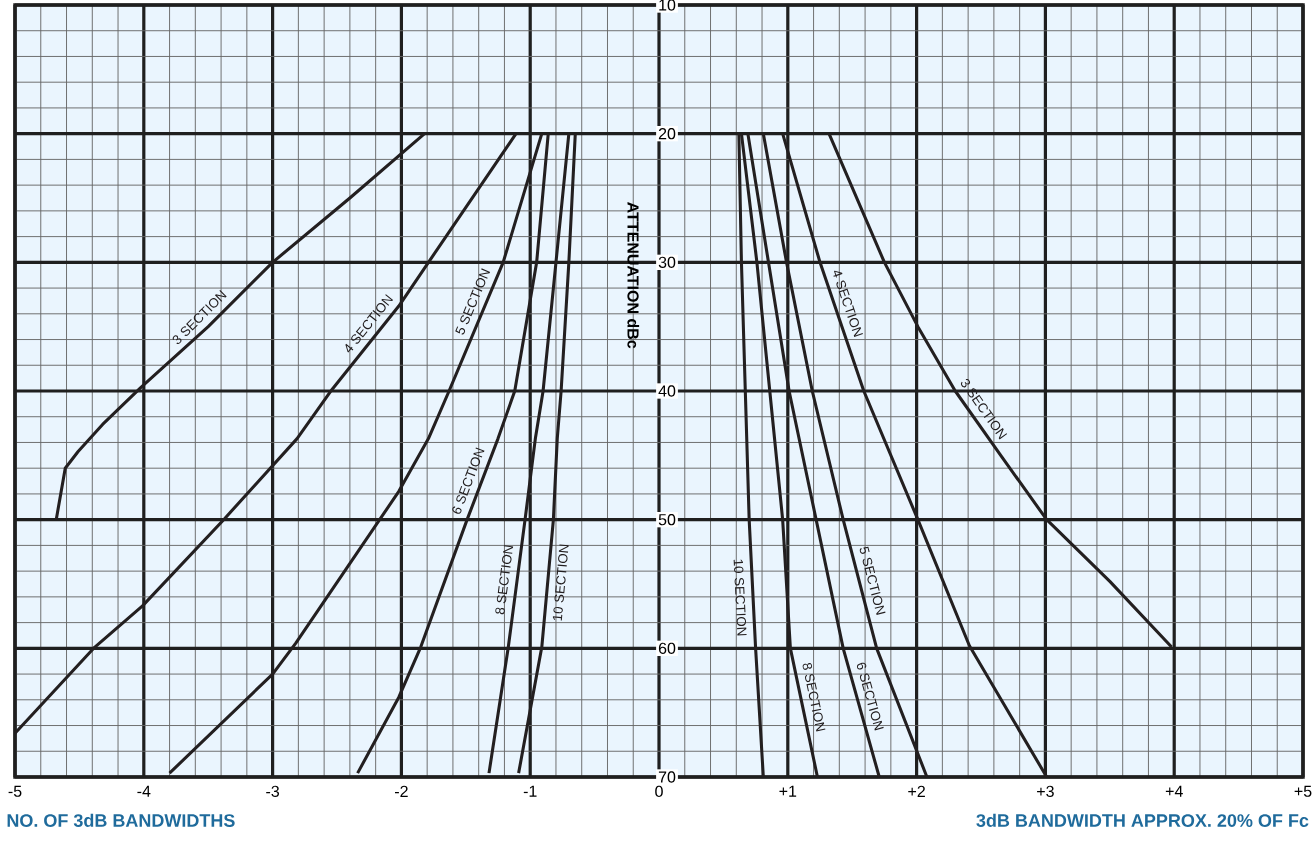 The height and width of the screenshot is (849, 1315). What do you see at coordinates (788, 791) in the screenshot?
I see `x-tick-label: +1` at bounding box center [788, 791].